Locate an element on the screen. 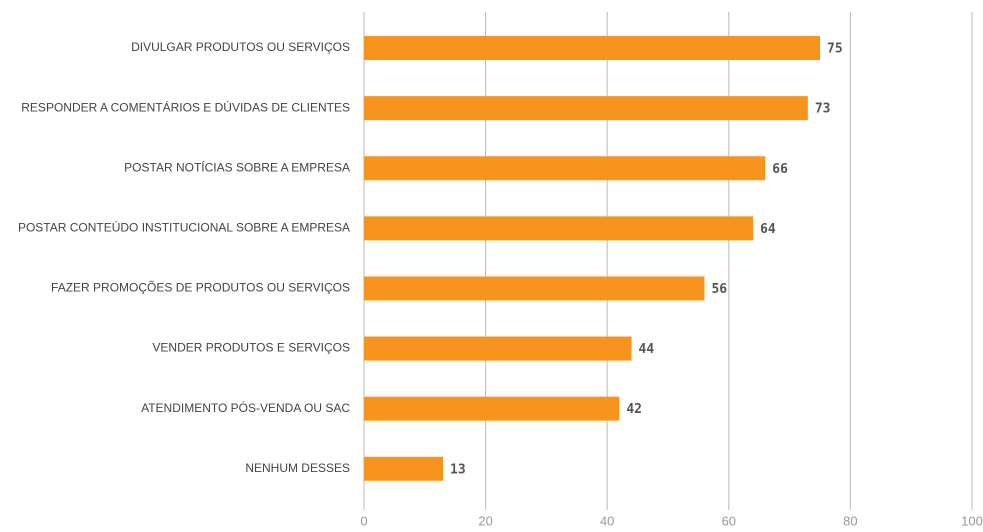 Image resolution: width=983 pixels, height=532 pixels. x-tick-label: 80 is located at coordinates (850, 520).